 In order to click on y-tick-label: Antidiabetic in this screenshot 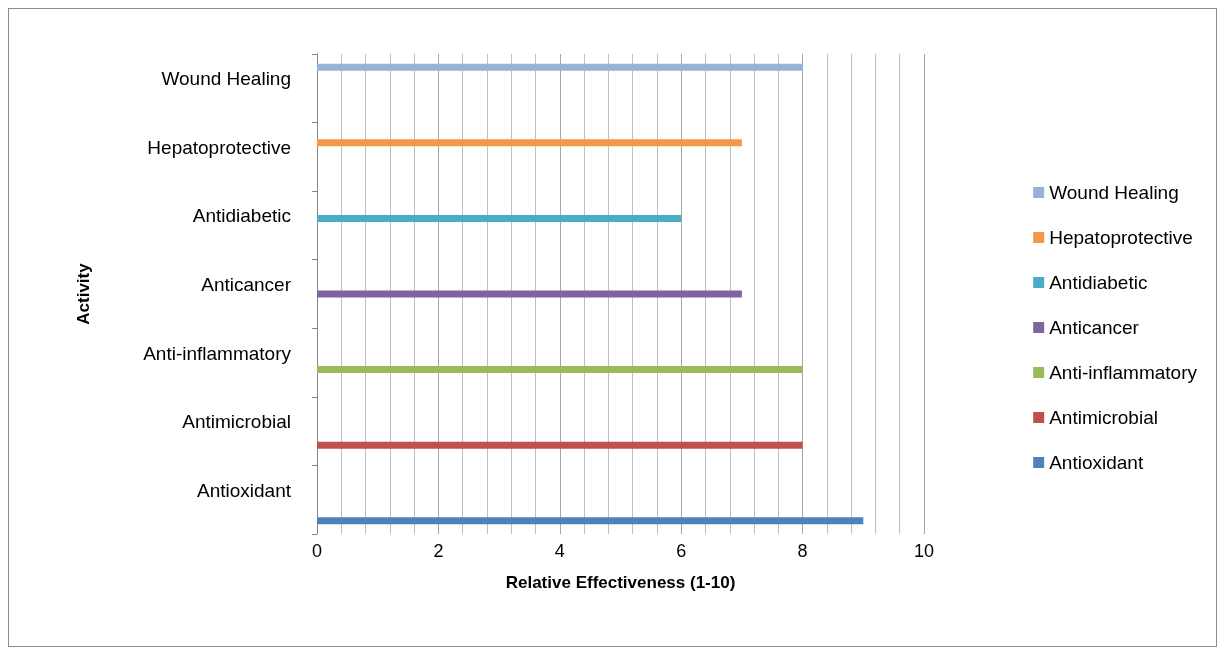, I will do `click(241, 216)`.